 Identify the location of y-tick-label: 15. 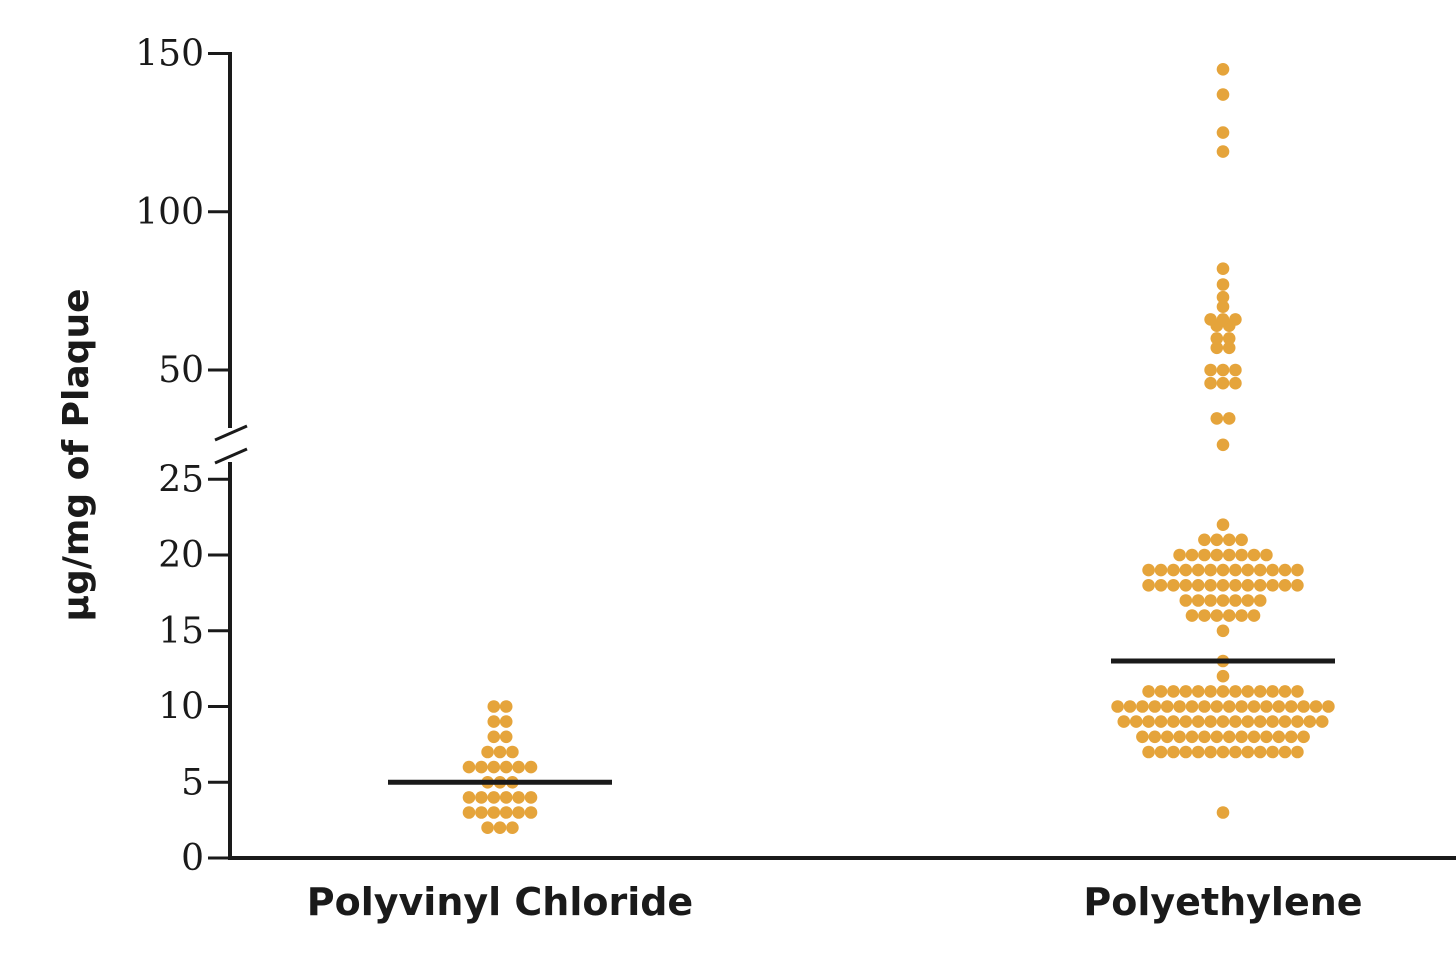
(181, 631).